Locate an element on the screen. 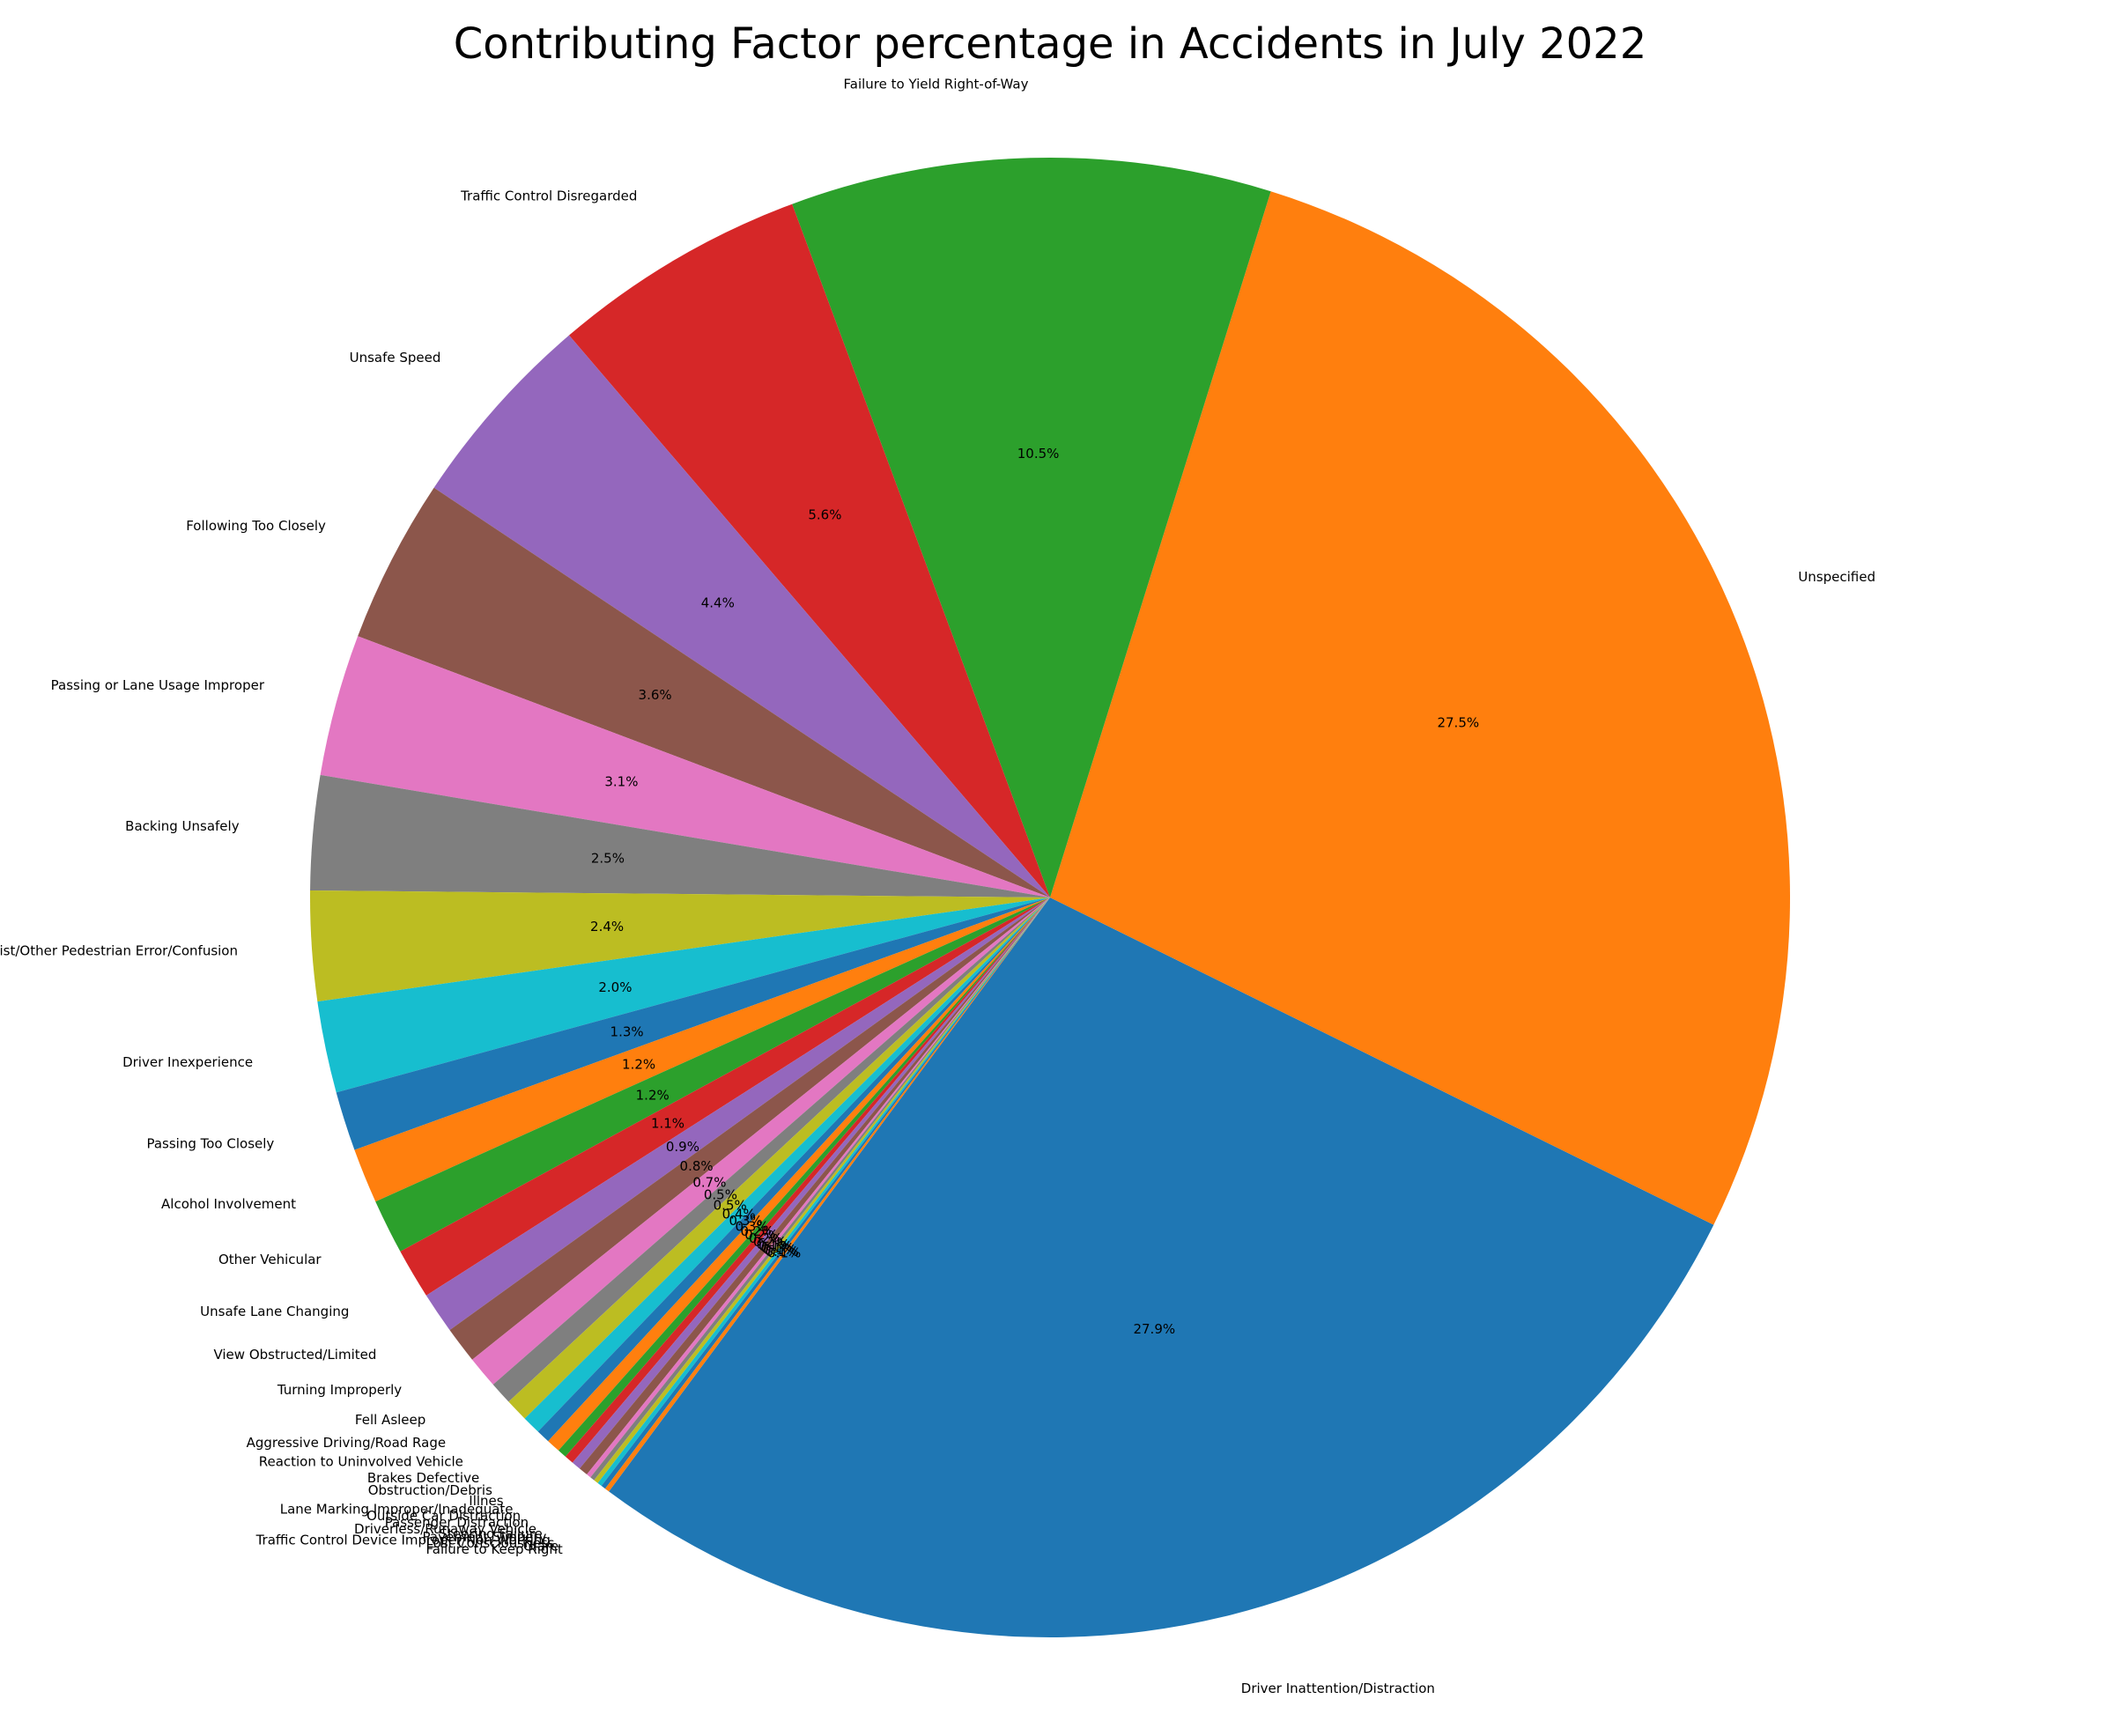  slice-category-label: View Obstructed/Limited is located at coordinates (294, 1355).